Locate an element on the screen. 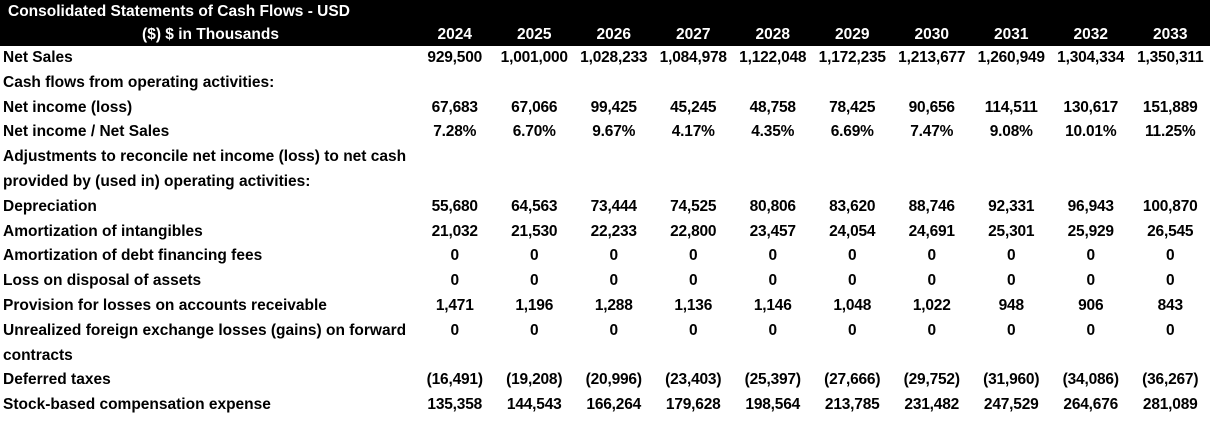 This screenshot has width=1210, height=446. cell-value: 99,425 is located at coordinates (613, 107).